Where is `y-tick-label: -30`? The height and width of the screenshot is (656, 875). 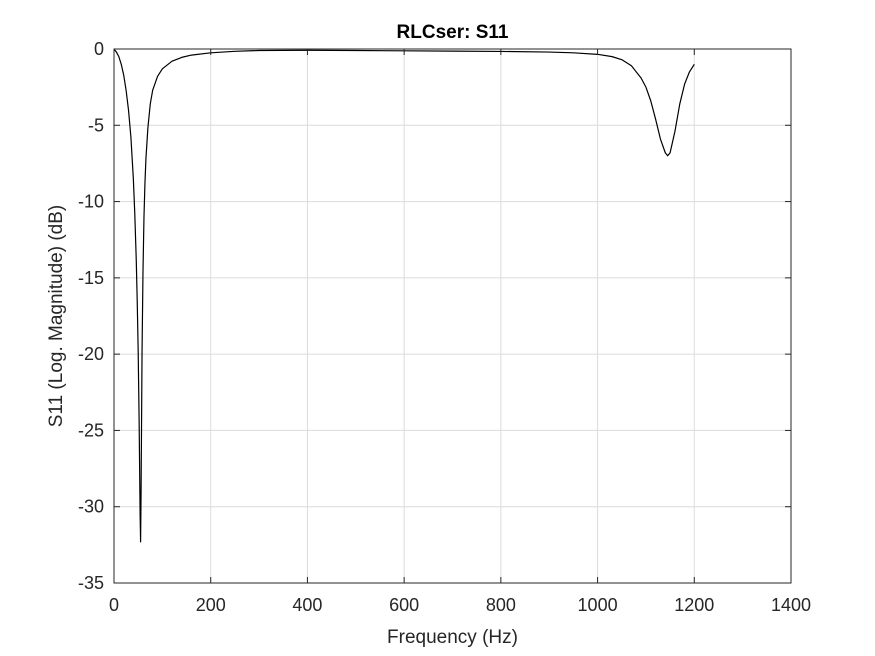
y-tick-label: -30 is located at coordinates (91, 507).